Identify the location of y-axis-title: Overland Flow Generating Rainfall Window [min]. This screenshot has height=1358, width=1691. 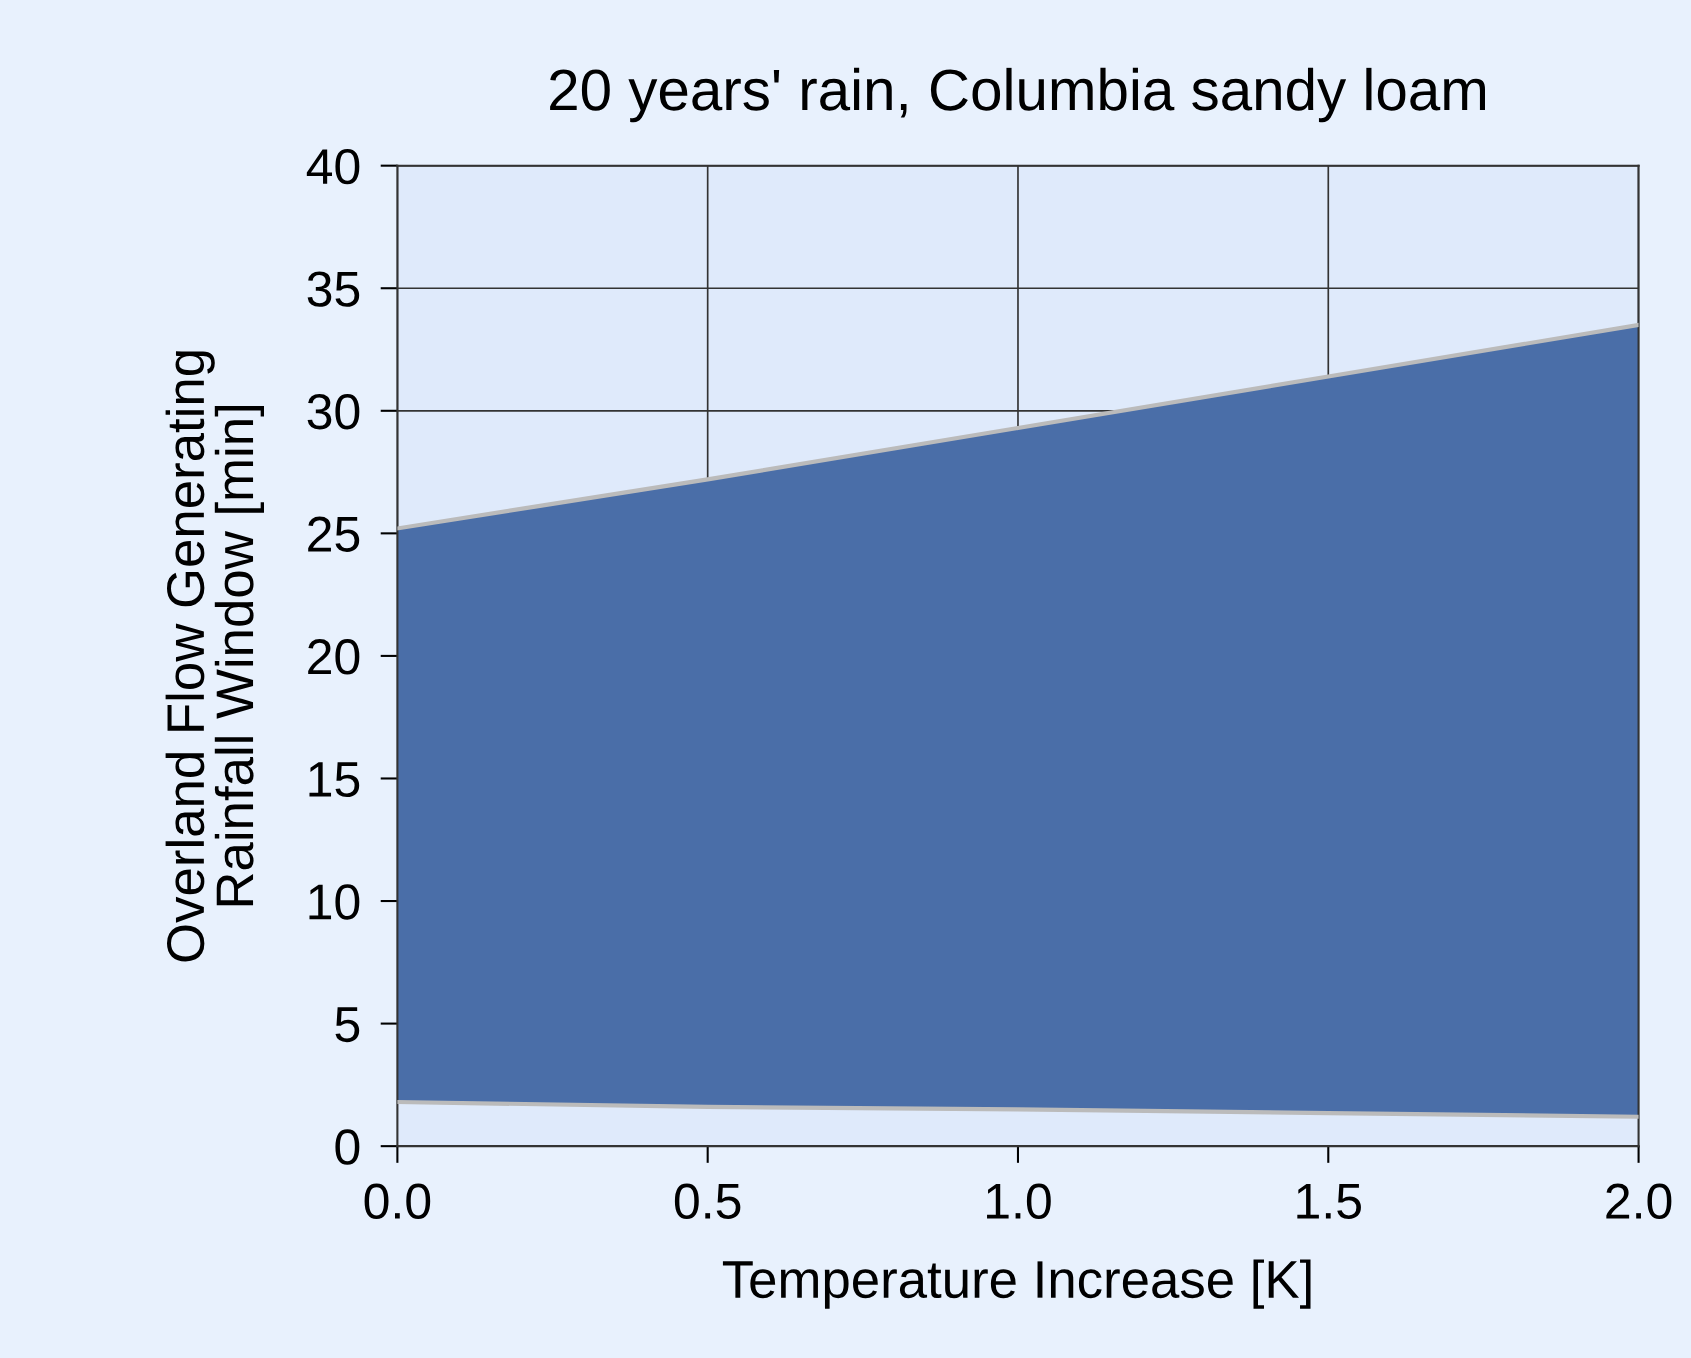
(214, 656).